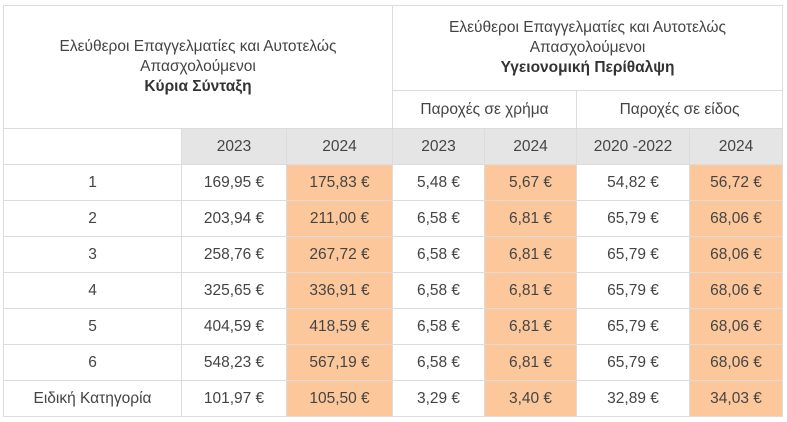 Image resolution: width=787 pixels, height=422 pixels. What do you see at coordinates (339, 398) in the screenshot?
I see `value-cell-highlight: 105,50 €` at bounding box center [339, 398].